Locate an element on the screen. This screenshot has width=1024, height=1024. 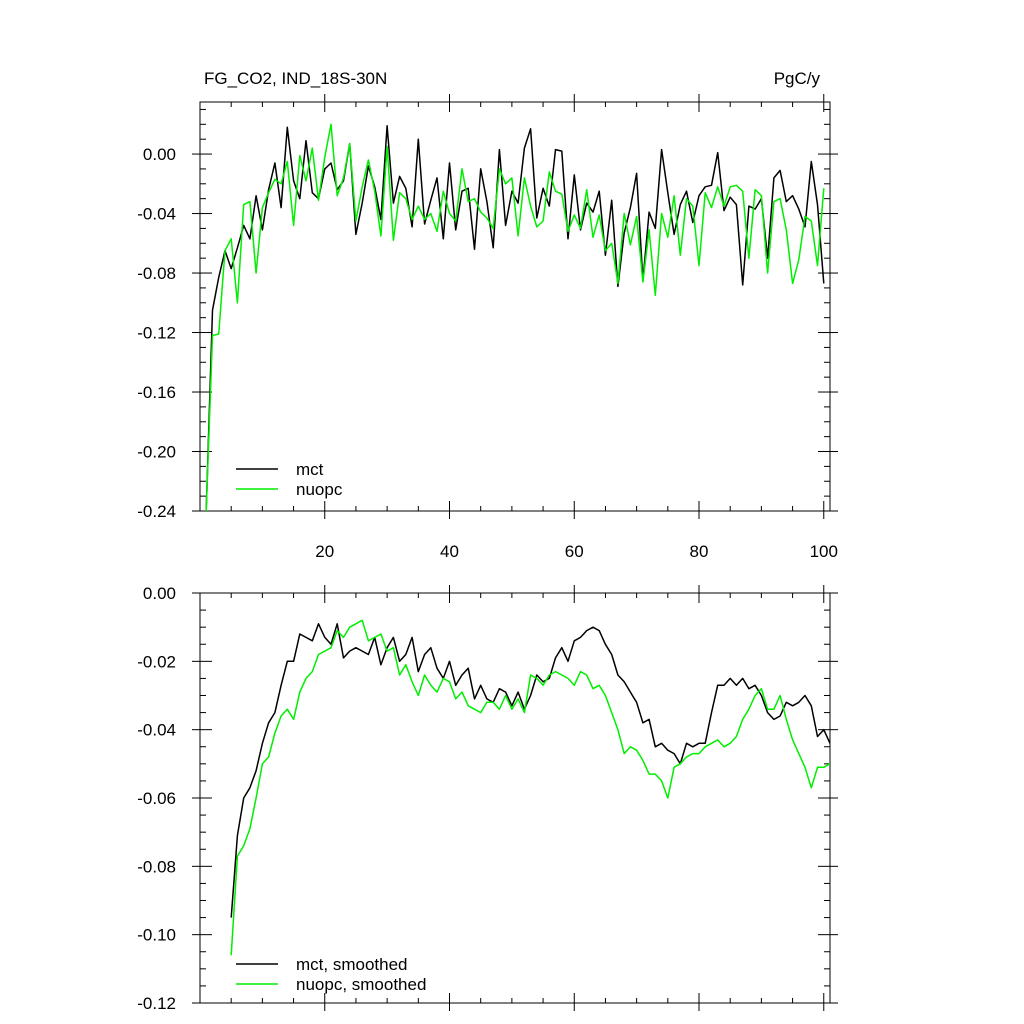
y-tick-label: -0.10 is located at coordinates (156, 935).